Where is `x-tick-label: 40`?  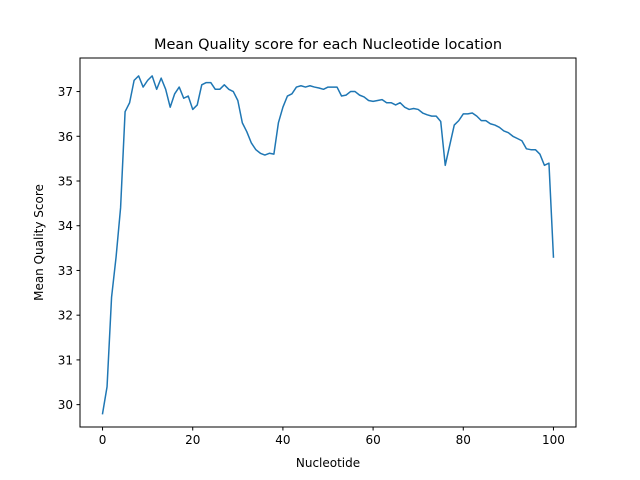
x-tick-label: 40 is located at coordinates (282, 440).